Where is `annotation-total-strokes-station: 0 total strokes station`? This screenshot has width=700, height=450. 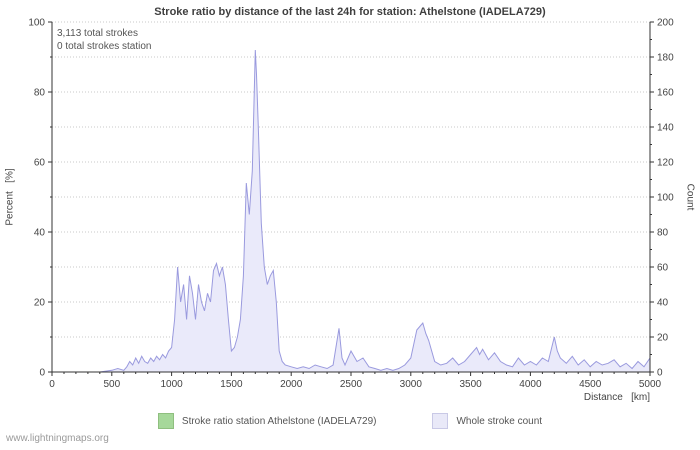 annotation-total-strokes-station: 0 total strokes station is located at coordinates (104, 46).